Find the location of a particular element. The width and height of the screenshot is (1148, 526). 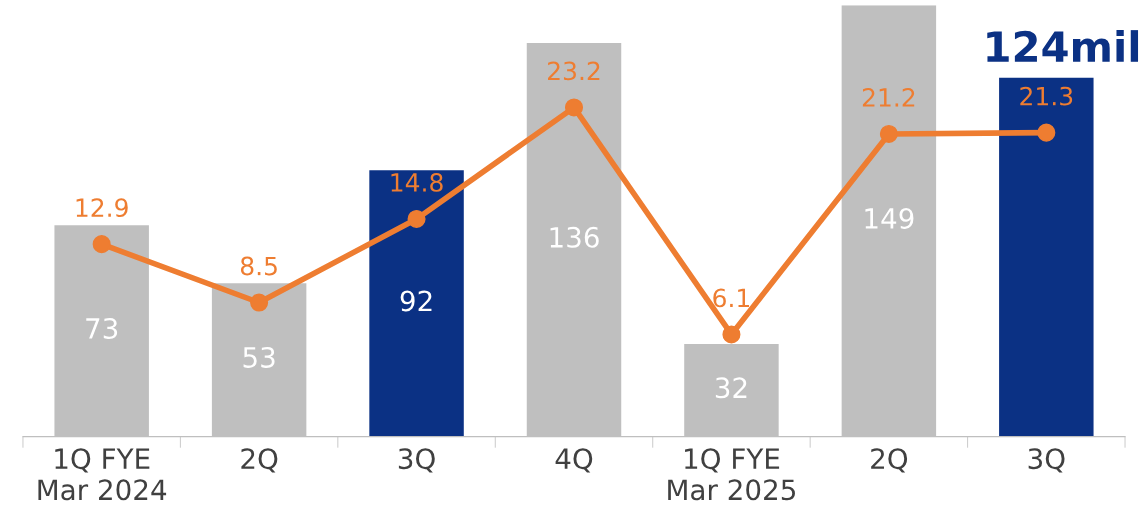

x-tick-label: 1Q FYE Mar 2025 is located at coordinates (731, 474).